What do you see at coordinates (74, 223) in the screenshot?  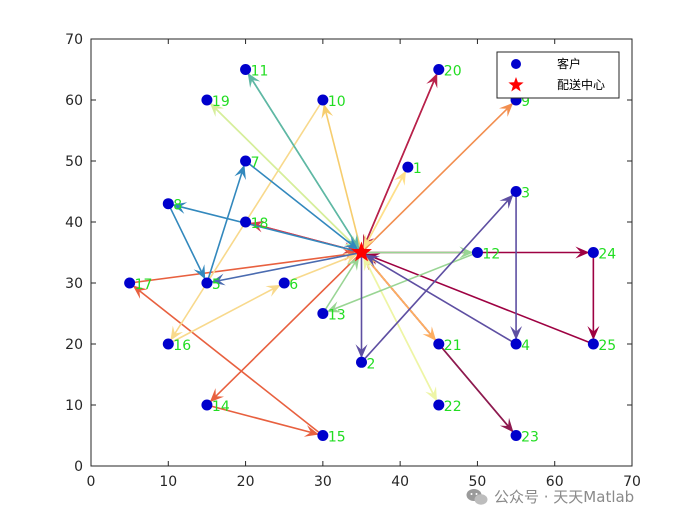 I see `y-tick-label: 40` at bounding box center [74, 223].